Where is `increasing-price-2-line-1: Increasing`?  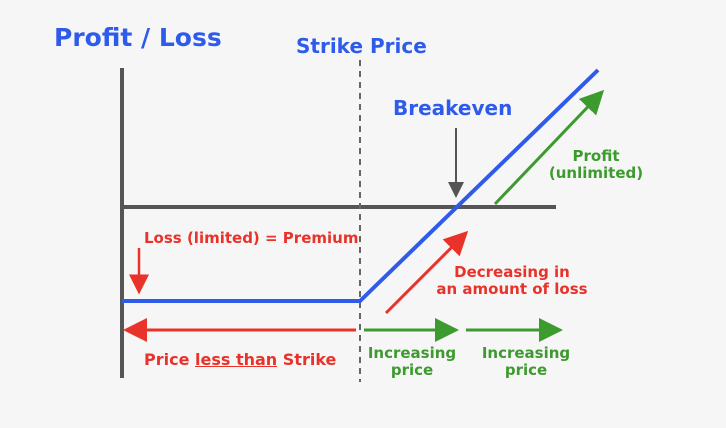
increasing-price-2-line-1: Increasing is located at coordinates (526, 353).